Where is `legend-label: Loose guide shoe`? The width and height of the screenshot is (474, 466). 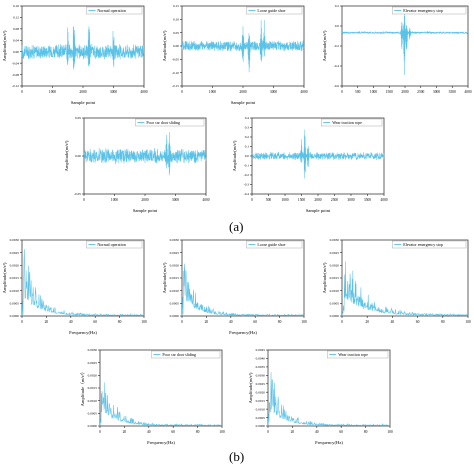 legend-label: Loose guide shoe is located at coordinates (271, 244).